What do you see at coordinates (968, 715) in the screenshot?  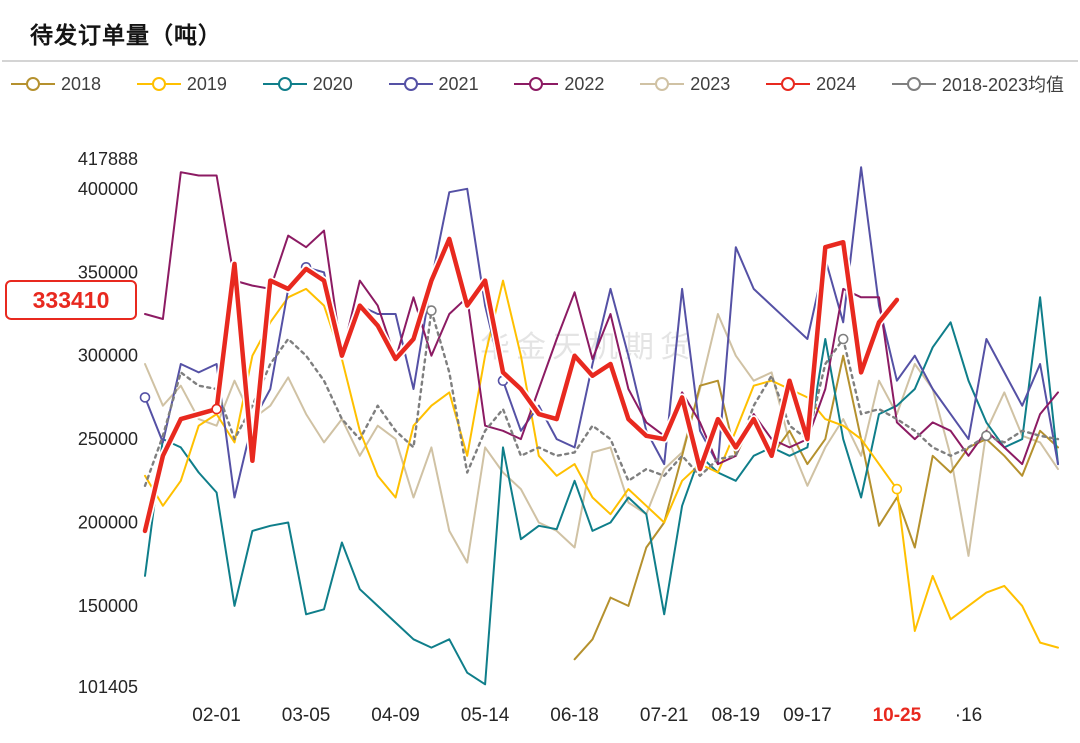 I see `x-axis-label: ·16` at bounding box center [968, 715].